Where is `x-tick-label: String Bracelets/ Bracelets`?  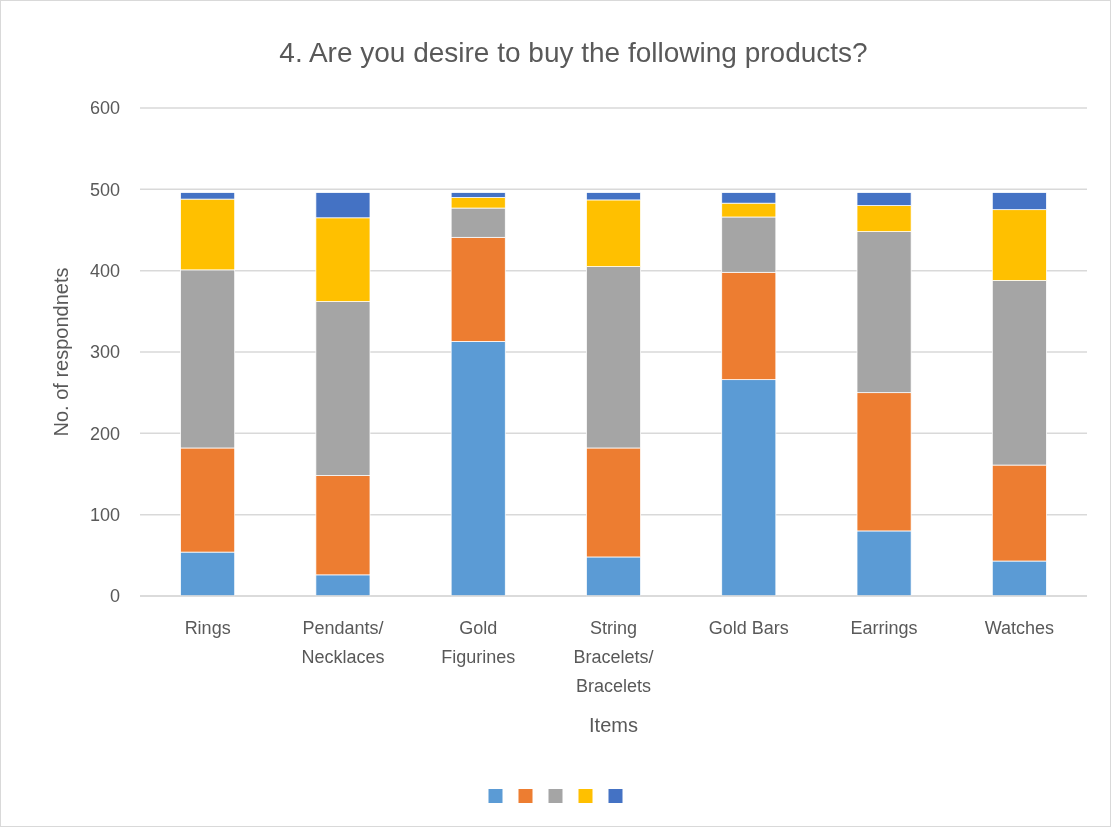
x-tick-label: String Bracelets/ Bracelets is located at coordinates (613, 657).